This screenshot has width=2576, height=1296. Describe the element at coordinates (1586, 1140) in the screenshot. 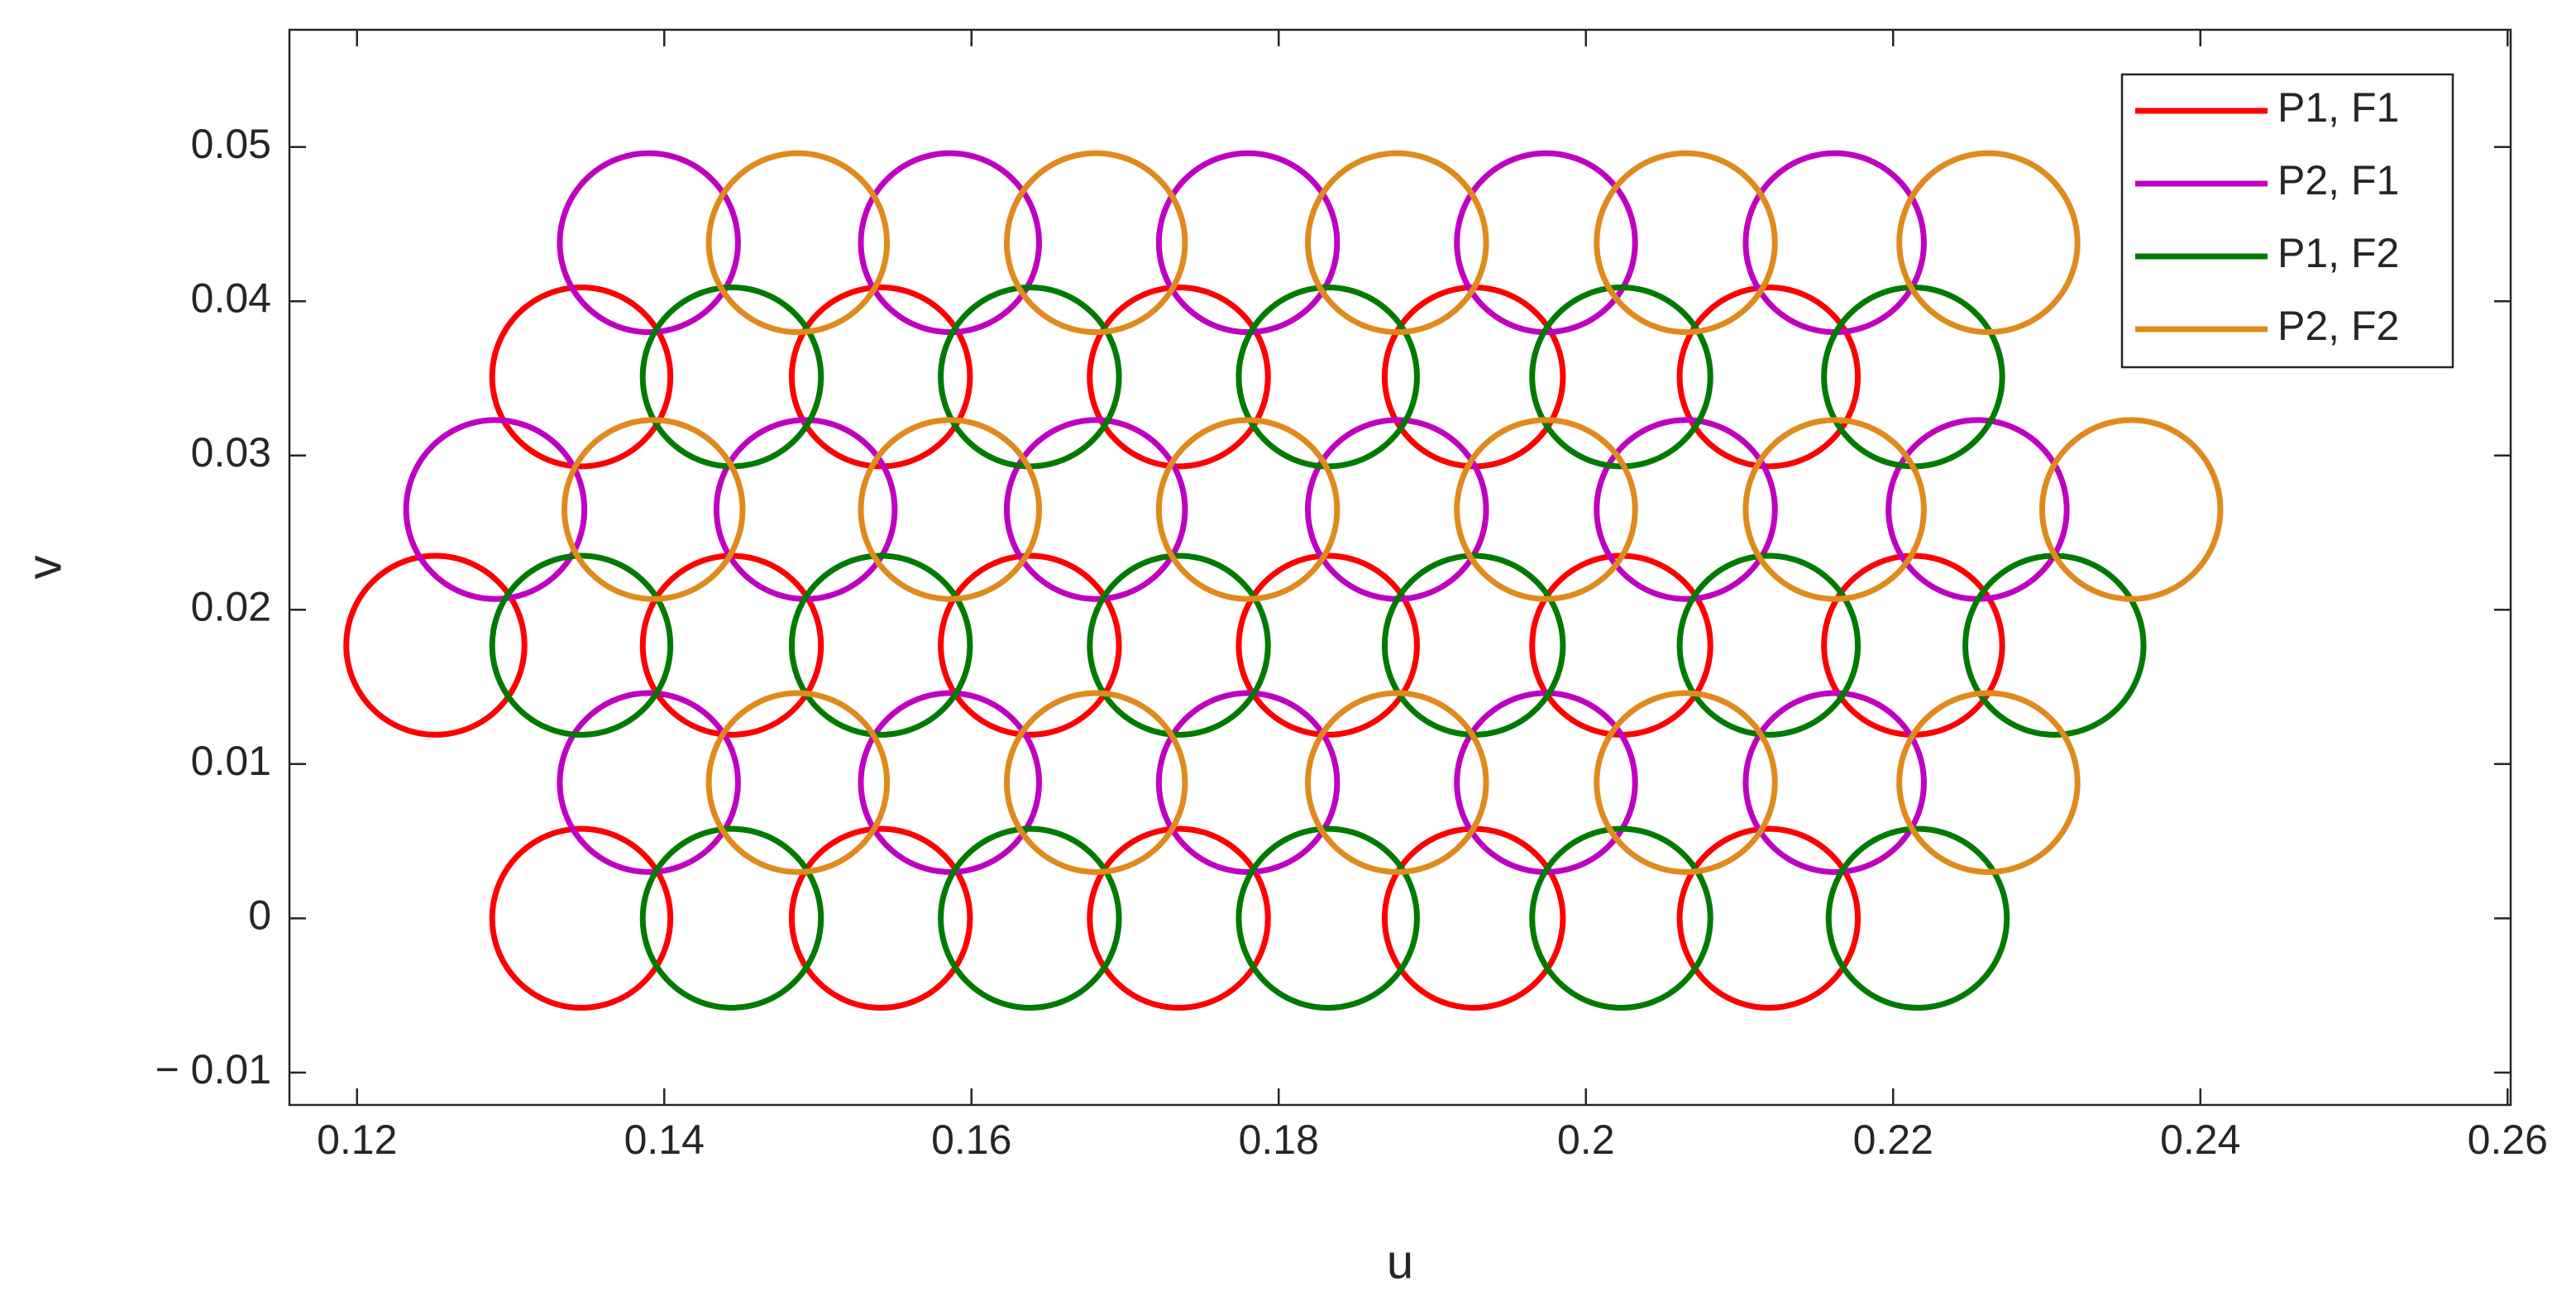

I see `x-tick-label: 0.2` at that location.